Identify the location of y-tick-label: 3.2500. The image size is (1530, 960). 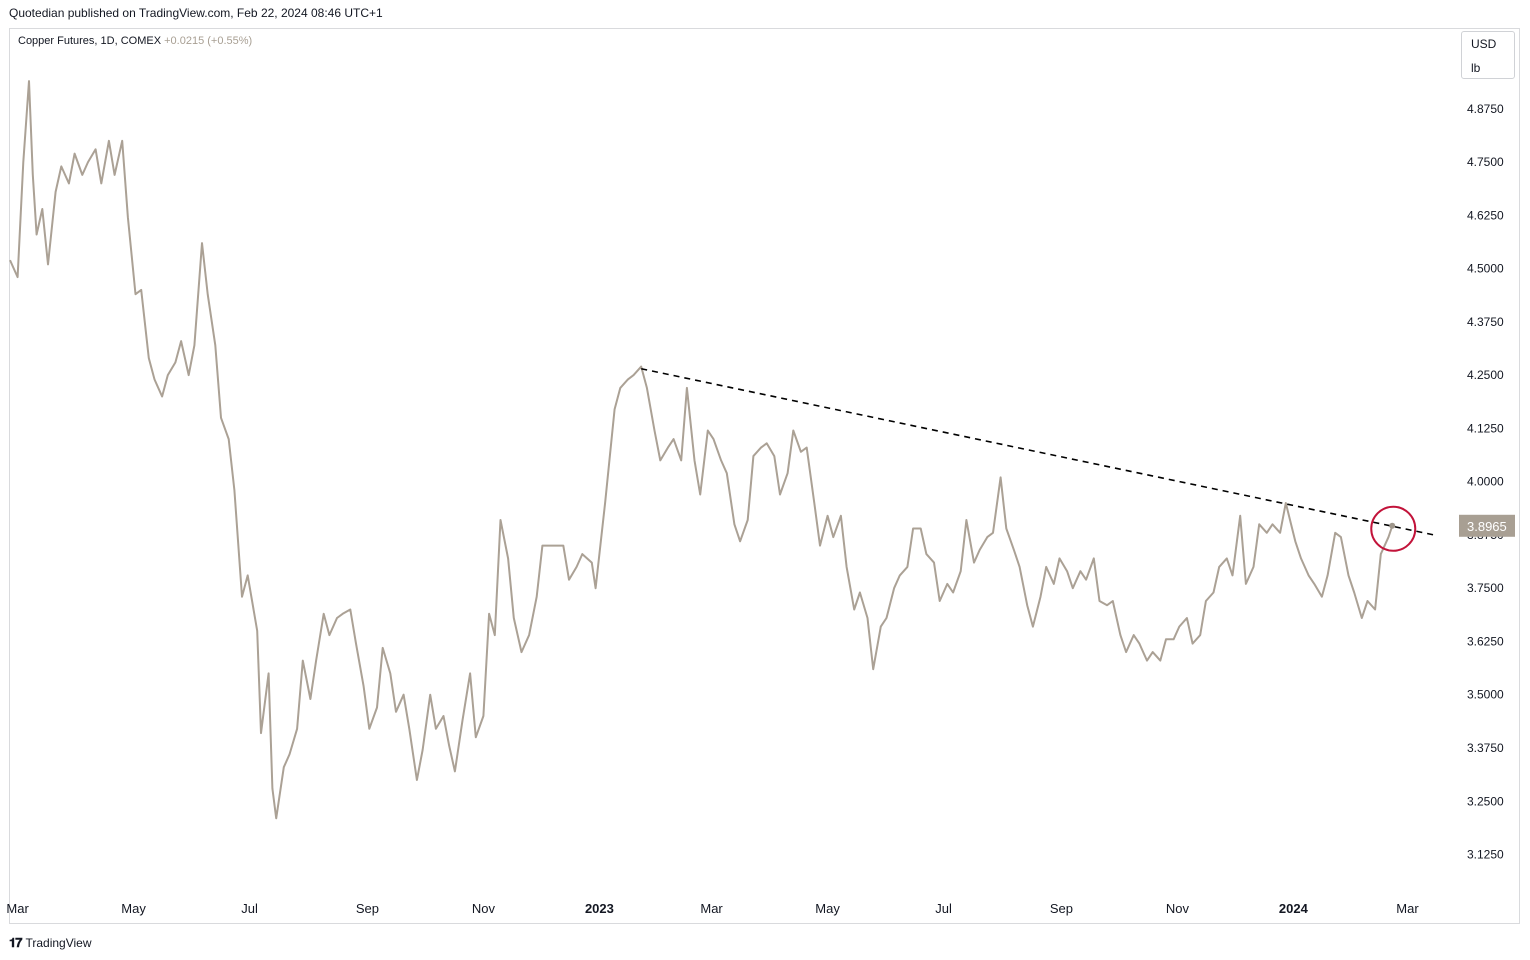
(1485, 801).